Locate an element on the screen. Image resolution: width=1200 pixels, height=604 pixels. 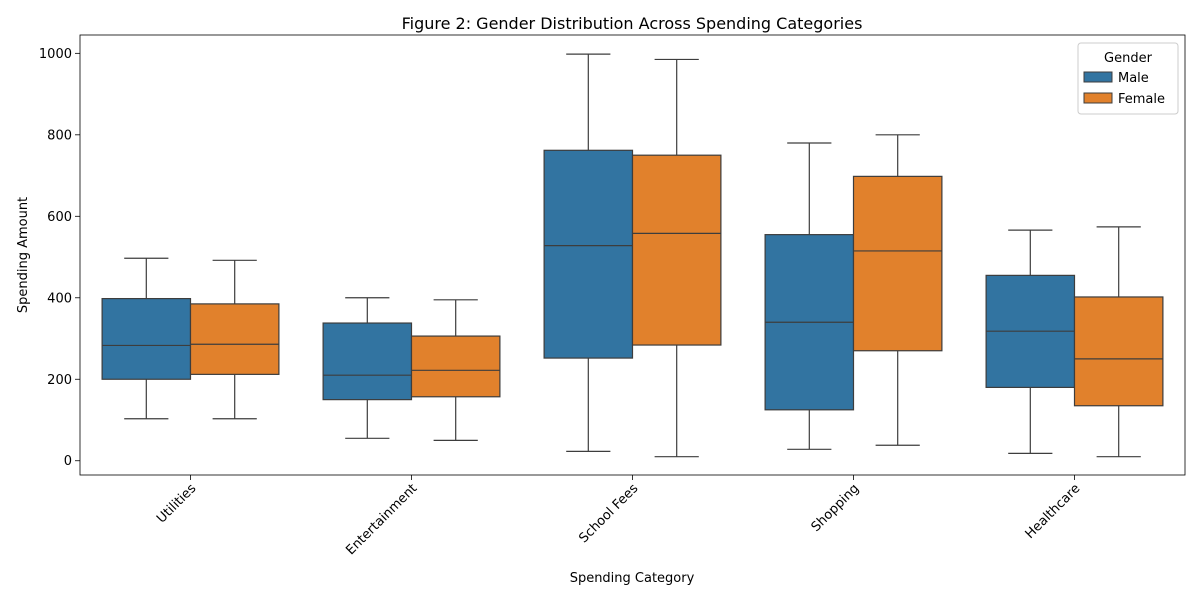
x-tick-label: Entertainment is located at coordinates (381, 519).